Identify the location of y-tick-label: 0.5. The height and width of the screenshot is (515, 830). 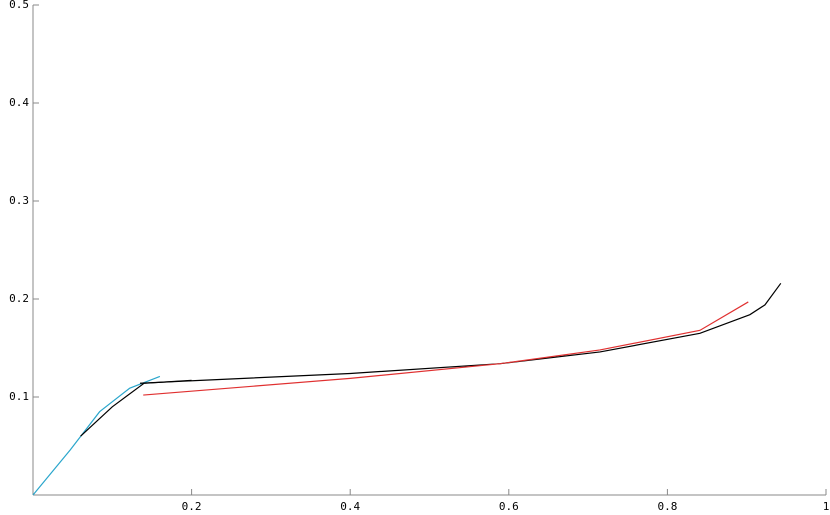
(19, 5).